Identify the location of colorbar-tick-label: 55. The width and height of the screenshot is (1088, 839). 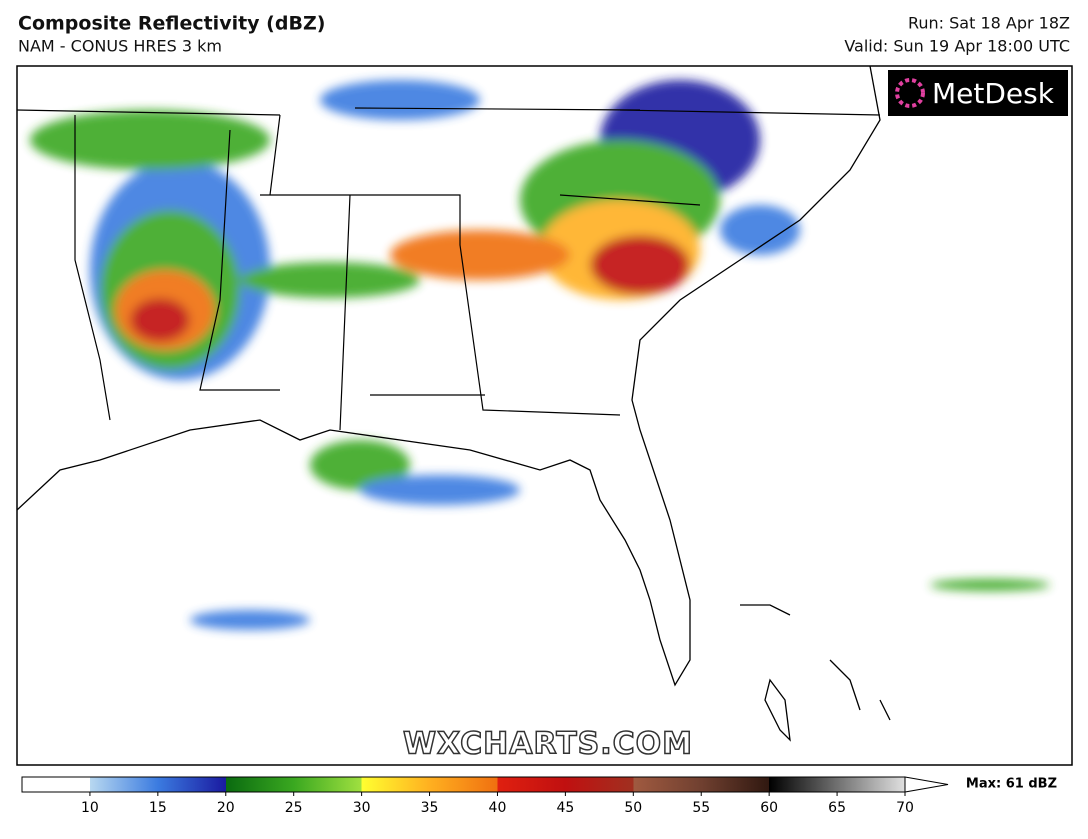
(701, 808).